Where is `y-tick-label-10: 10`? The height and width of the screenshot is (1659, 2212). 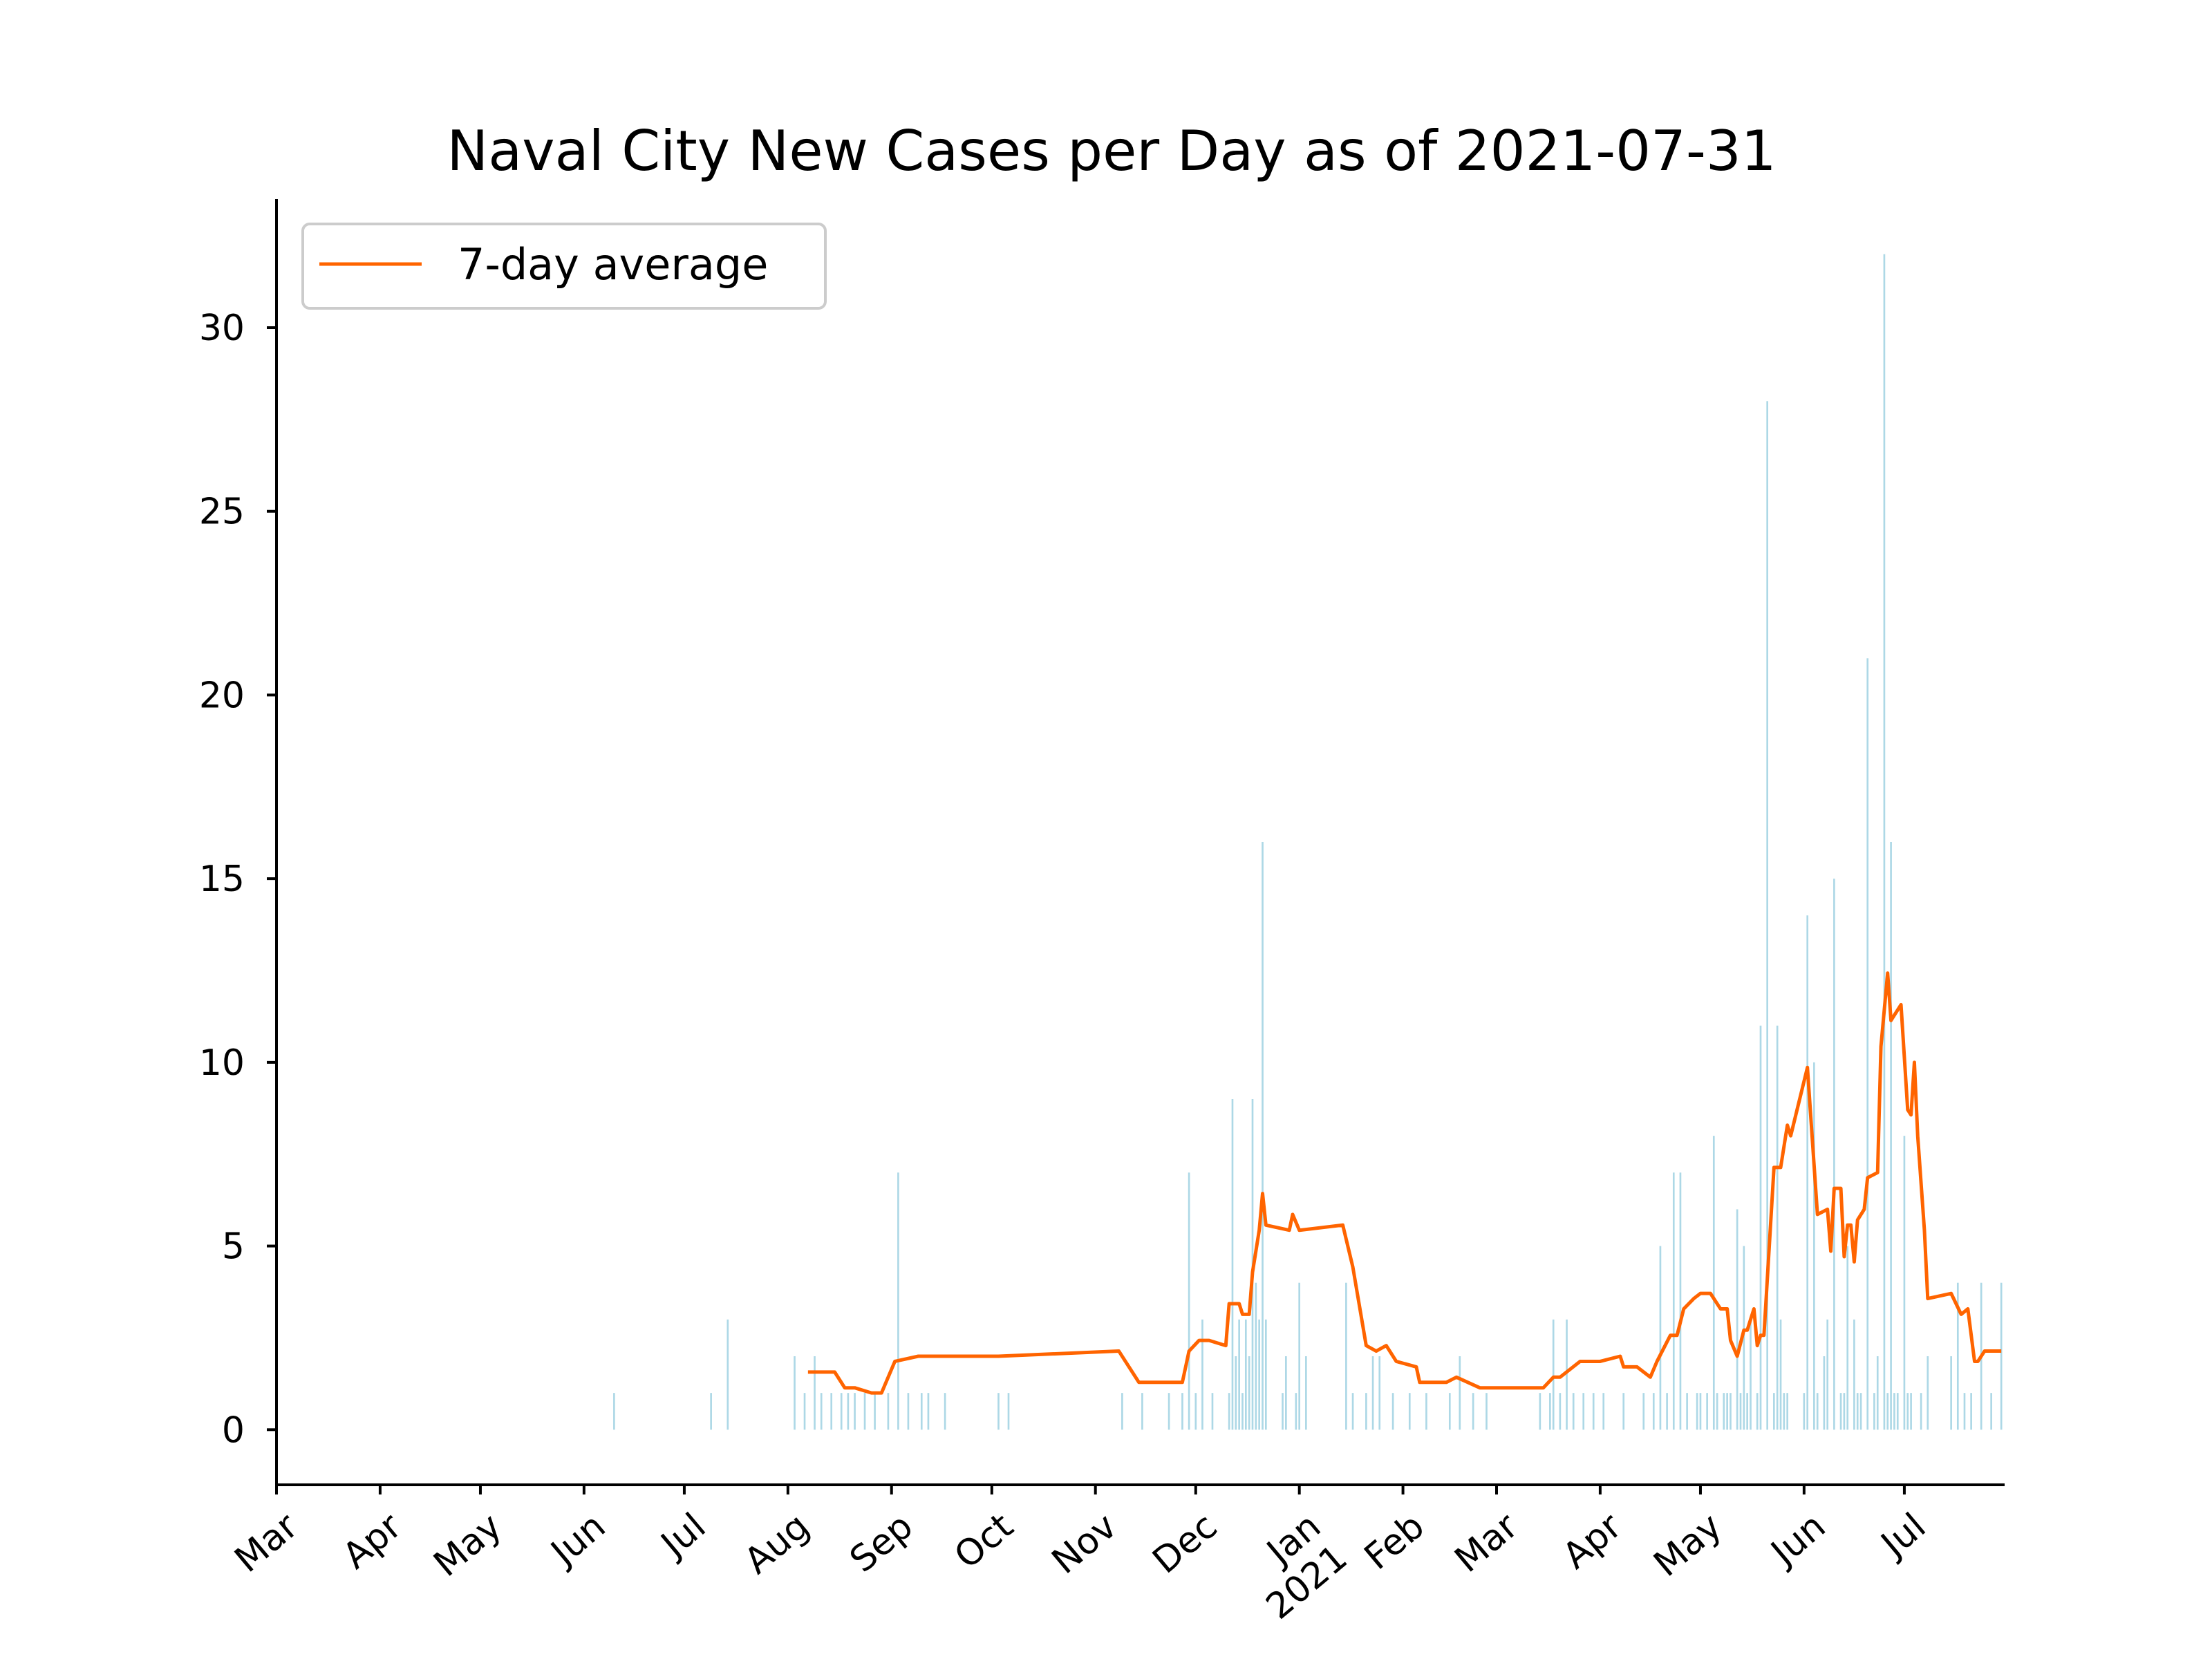
y-tick-label-10: 10 is located at coordinates (222, 1063).